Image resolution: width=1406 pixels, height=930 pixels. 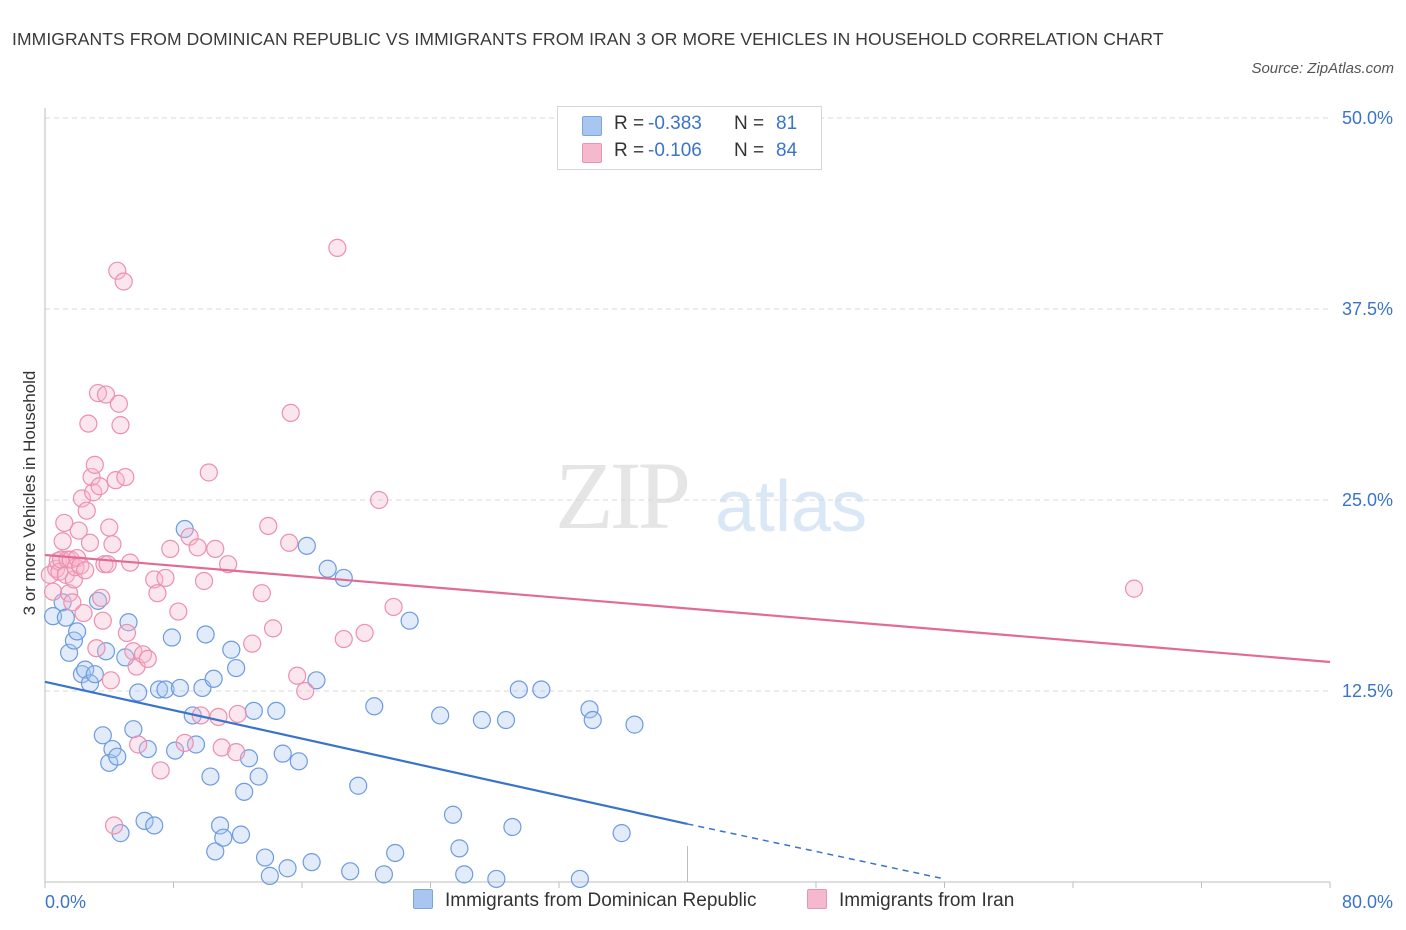 I want to click on source-label: Source: ZipAtlas.com, so click(x=1322, y=68).